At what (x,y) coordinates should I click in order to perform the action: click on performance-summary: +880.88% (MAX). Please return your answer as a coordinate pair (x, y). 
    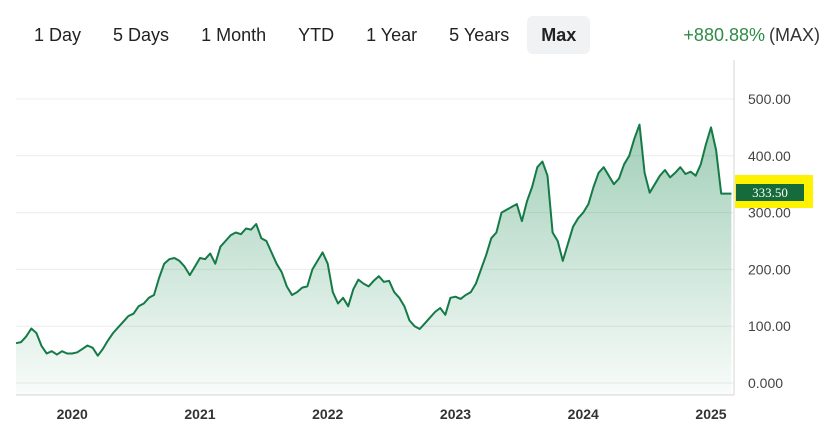
    Looking at the image, I should click on (751, 35).